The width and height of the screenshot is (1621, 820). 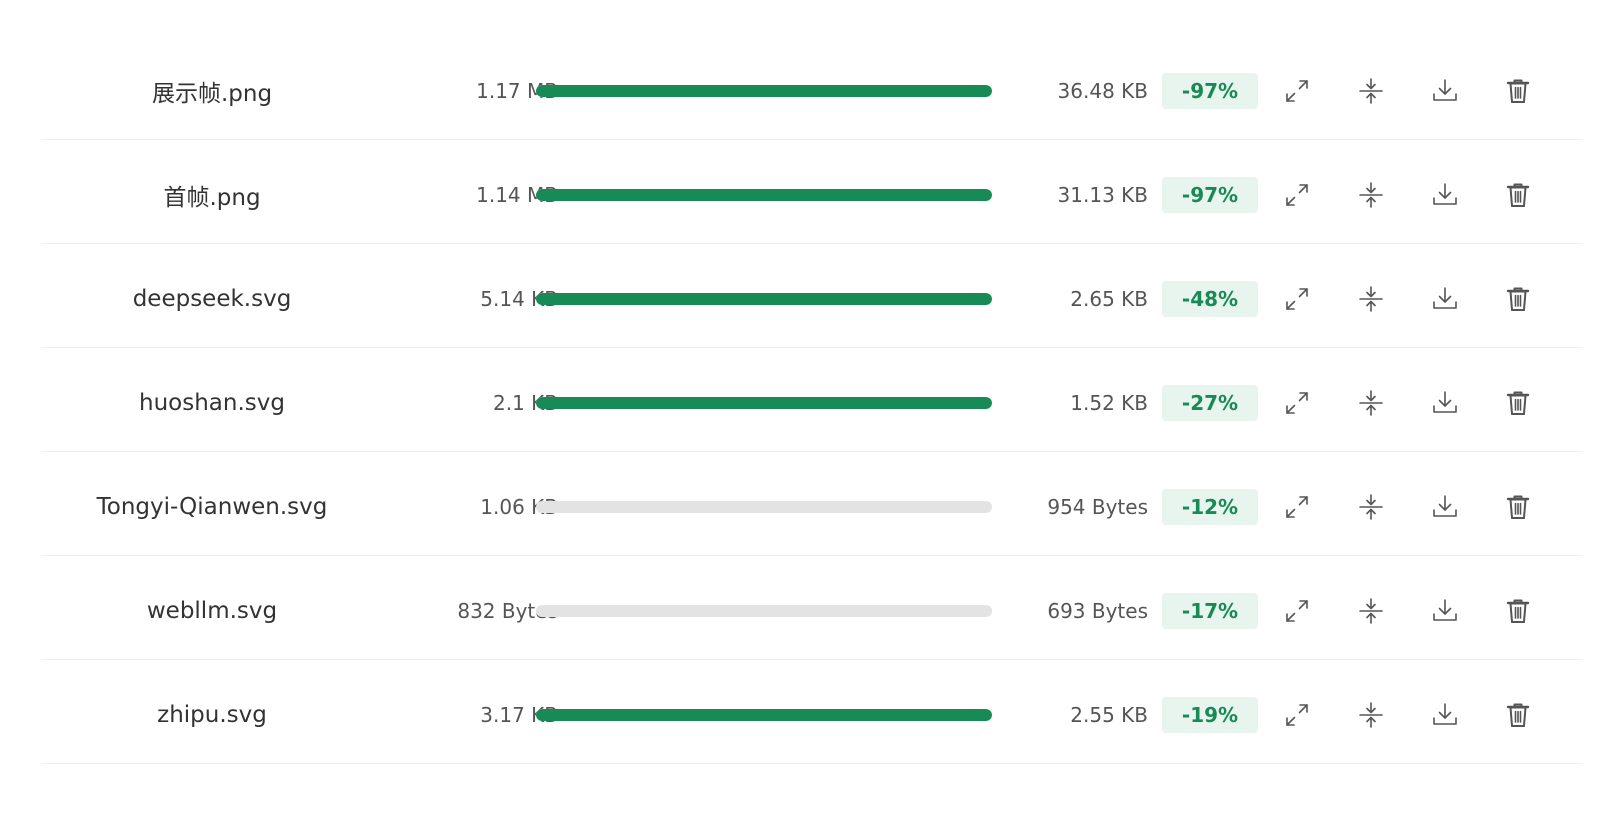 I want to click on savings-badge: -19%, so click(x=1210, y=715).